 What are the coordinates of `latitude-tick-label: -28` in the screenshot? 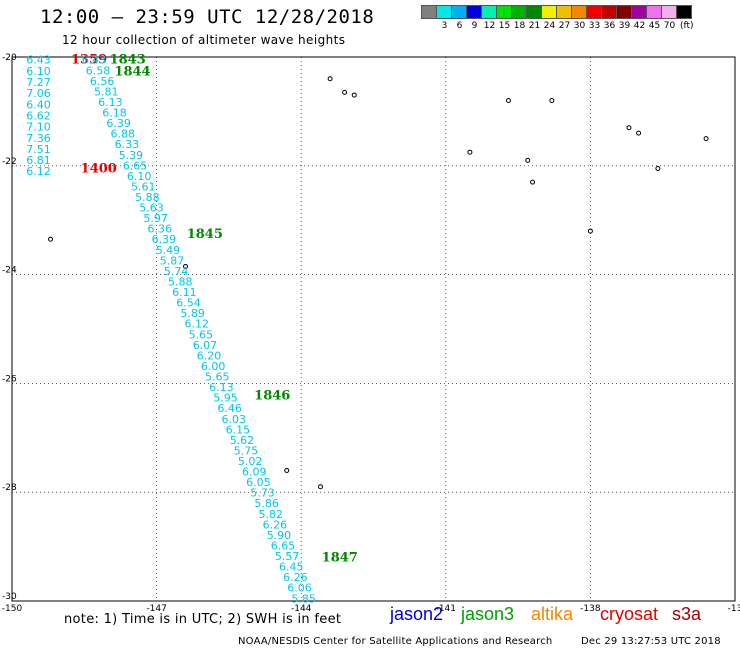 It's located at (9, 488).